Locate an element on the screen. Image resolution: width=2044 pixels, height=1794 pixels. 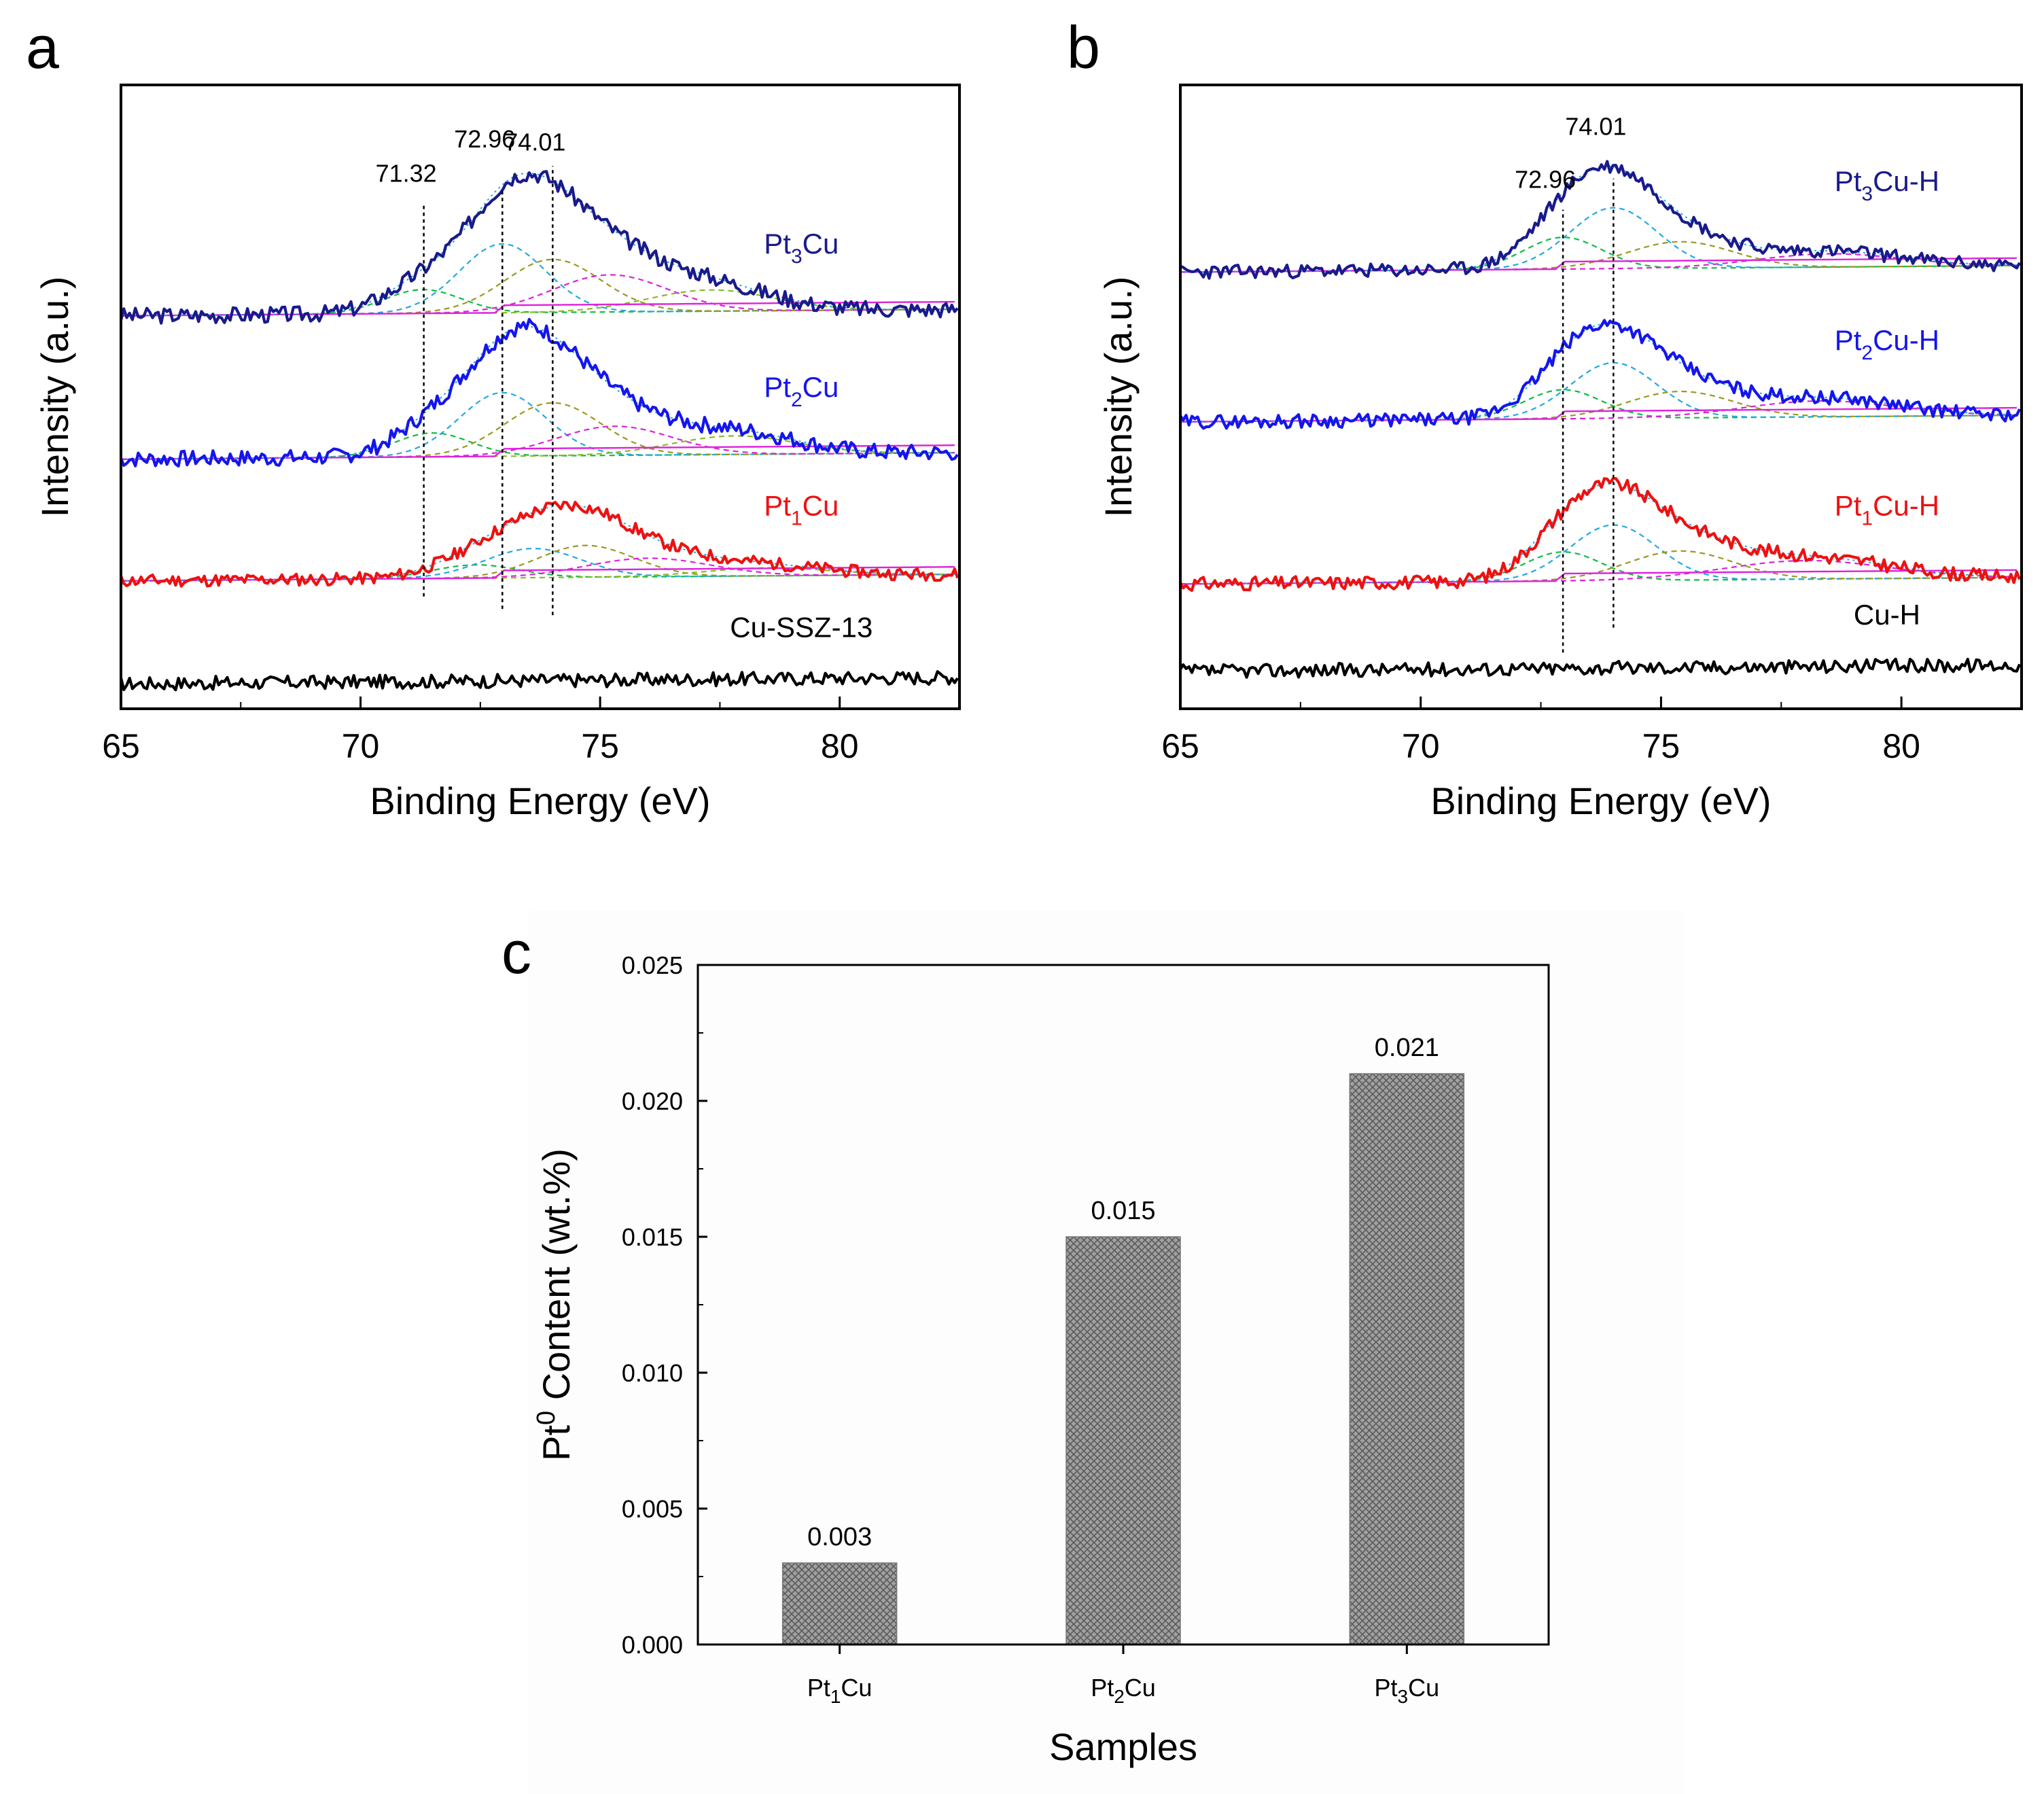
panel-a-reference-label: 74.01 is located at coordinates (534, 142).